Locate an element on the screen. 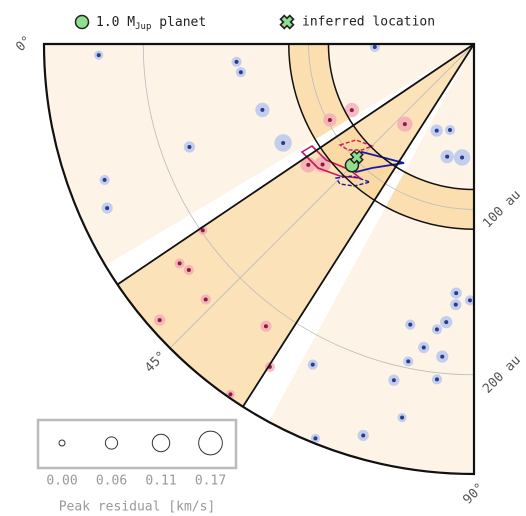 The width and height of the screenshot is (526, 516). inferred-location is located at coordinates (356, 157).